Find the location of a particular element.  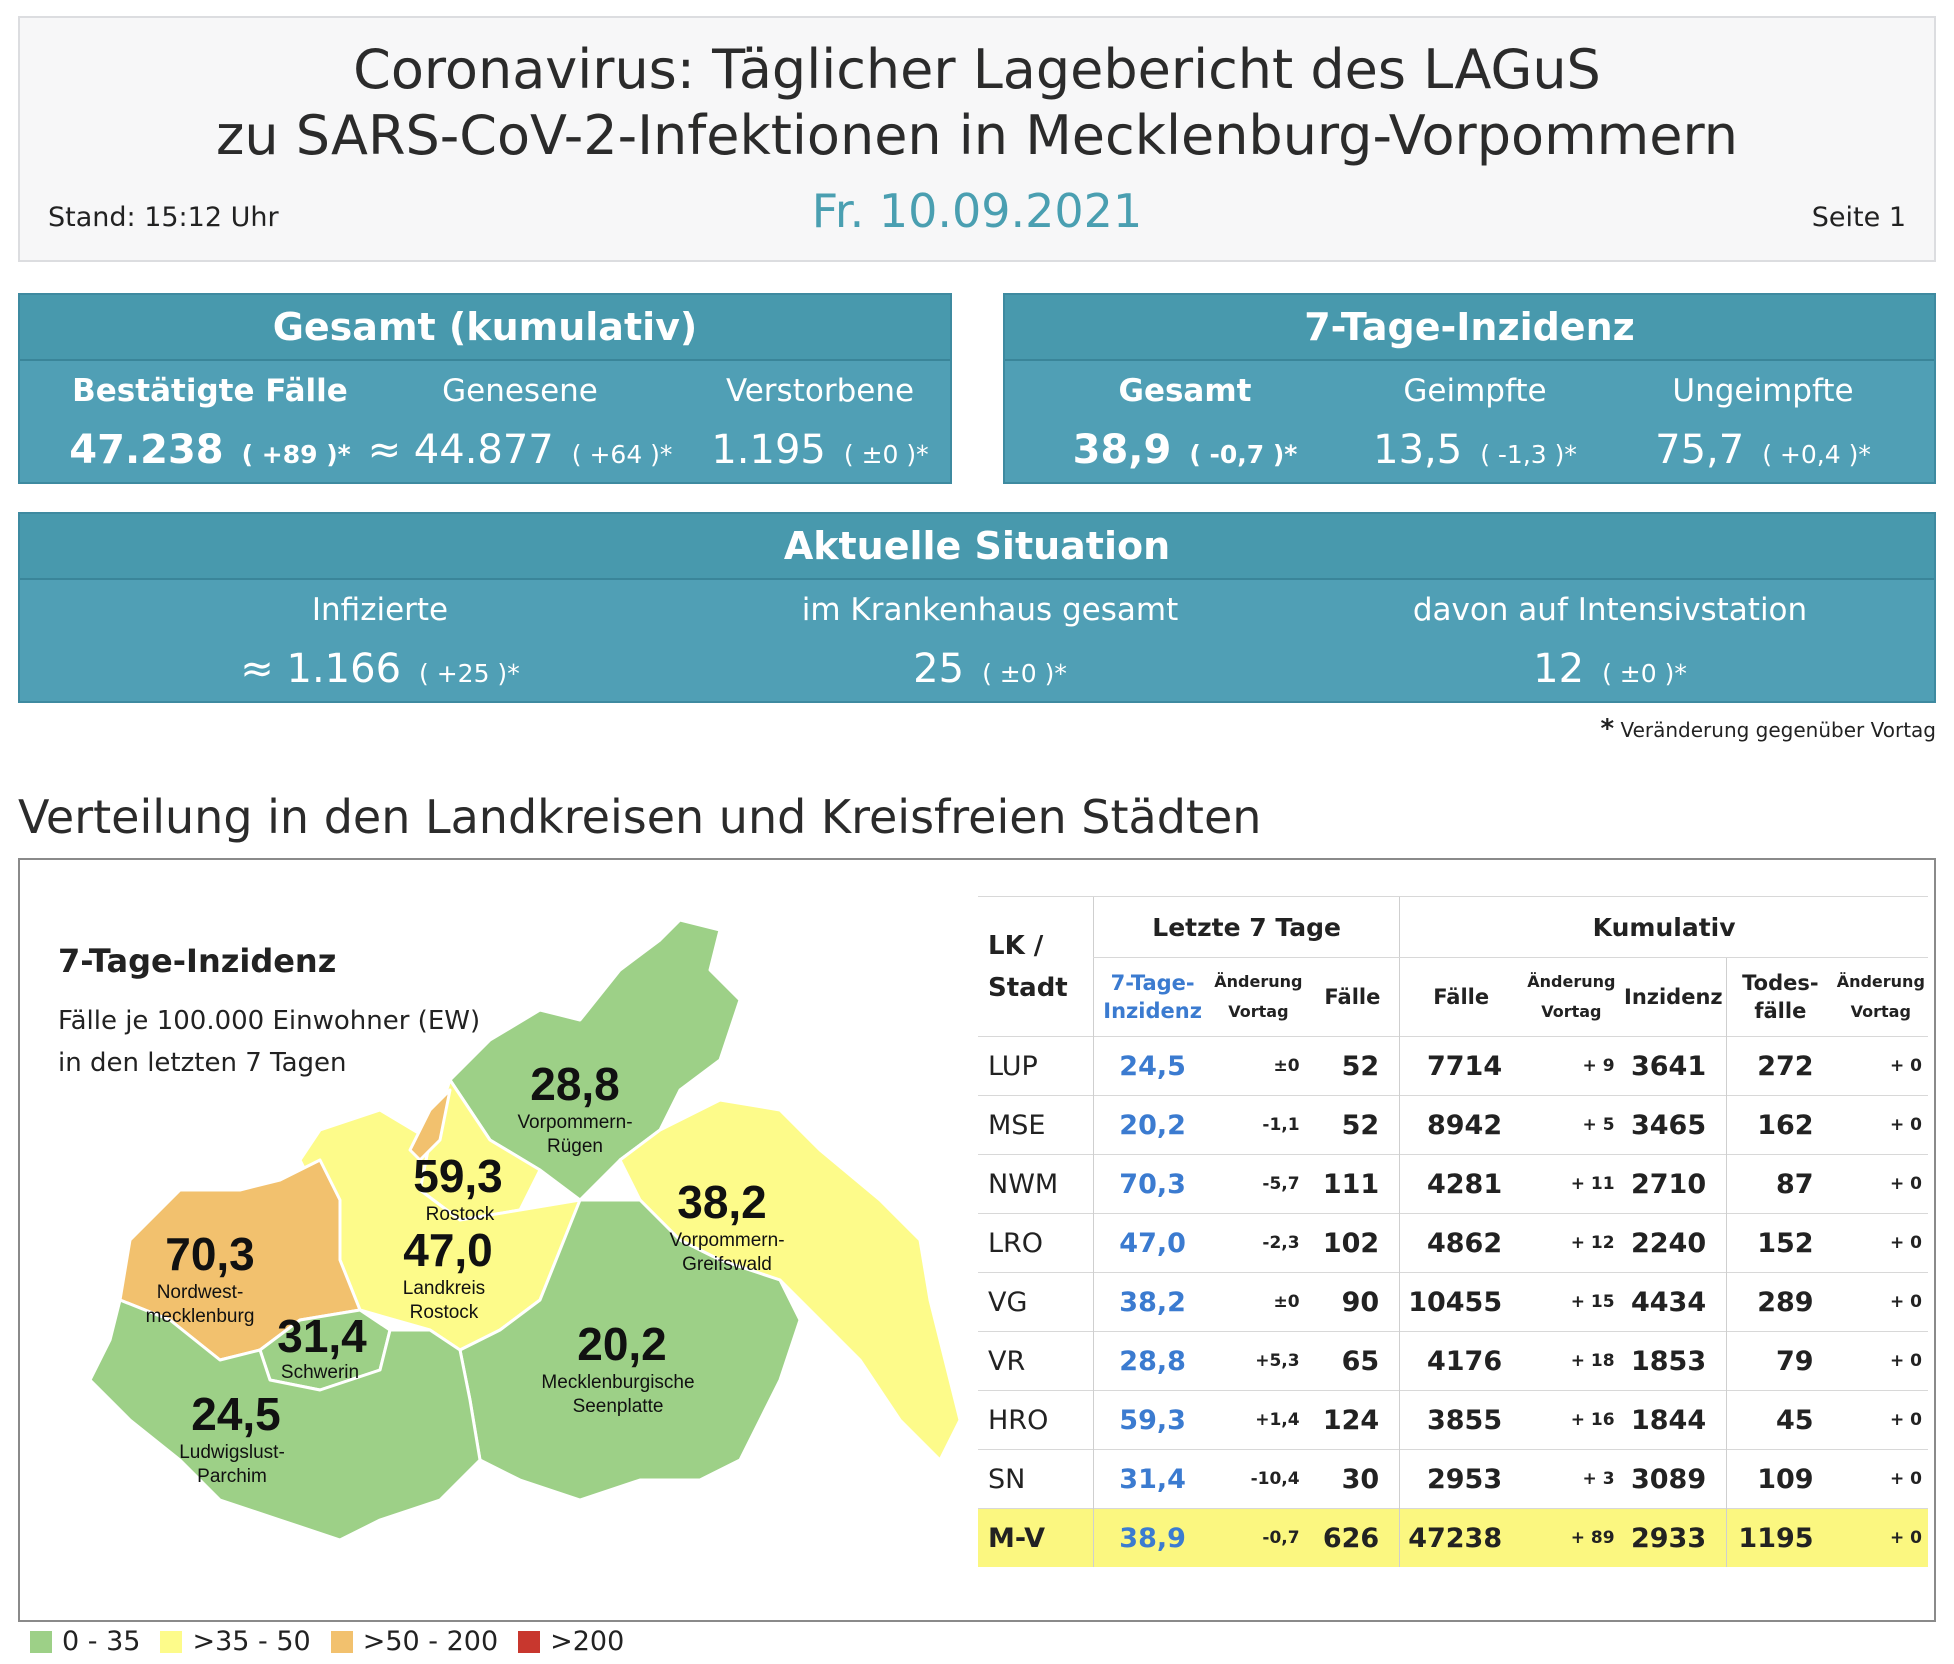

cell-inzidenz-kumulativ: 1853 is located at coordinates (1673, 1361).